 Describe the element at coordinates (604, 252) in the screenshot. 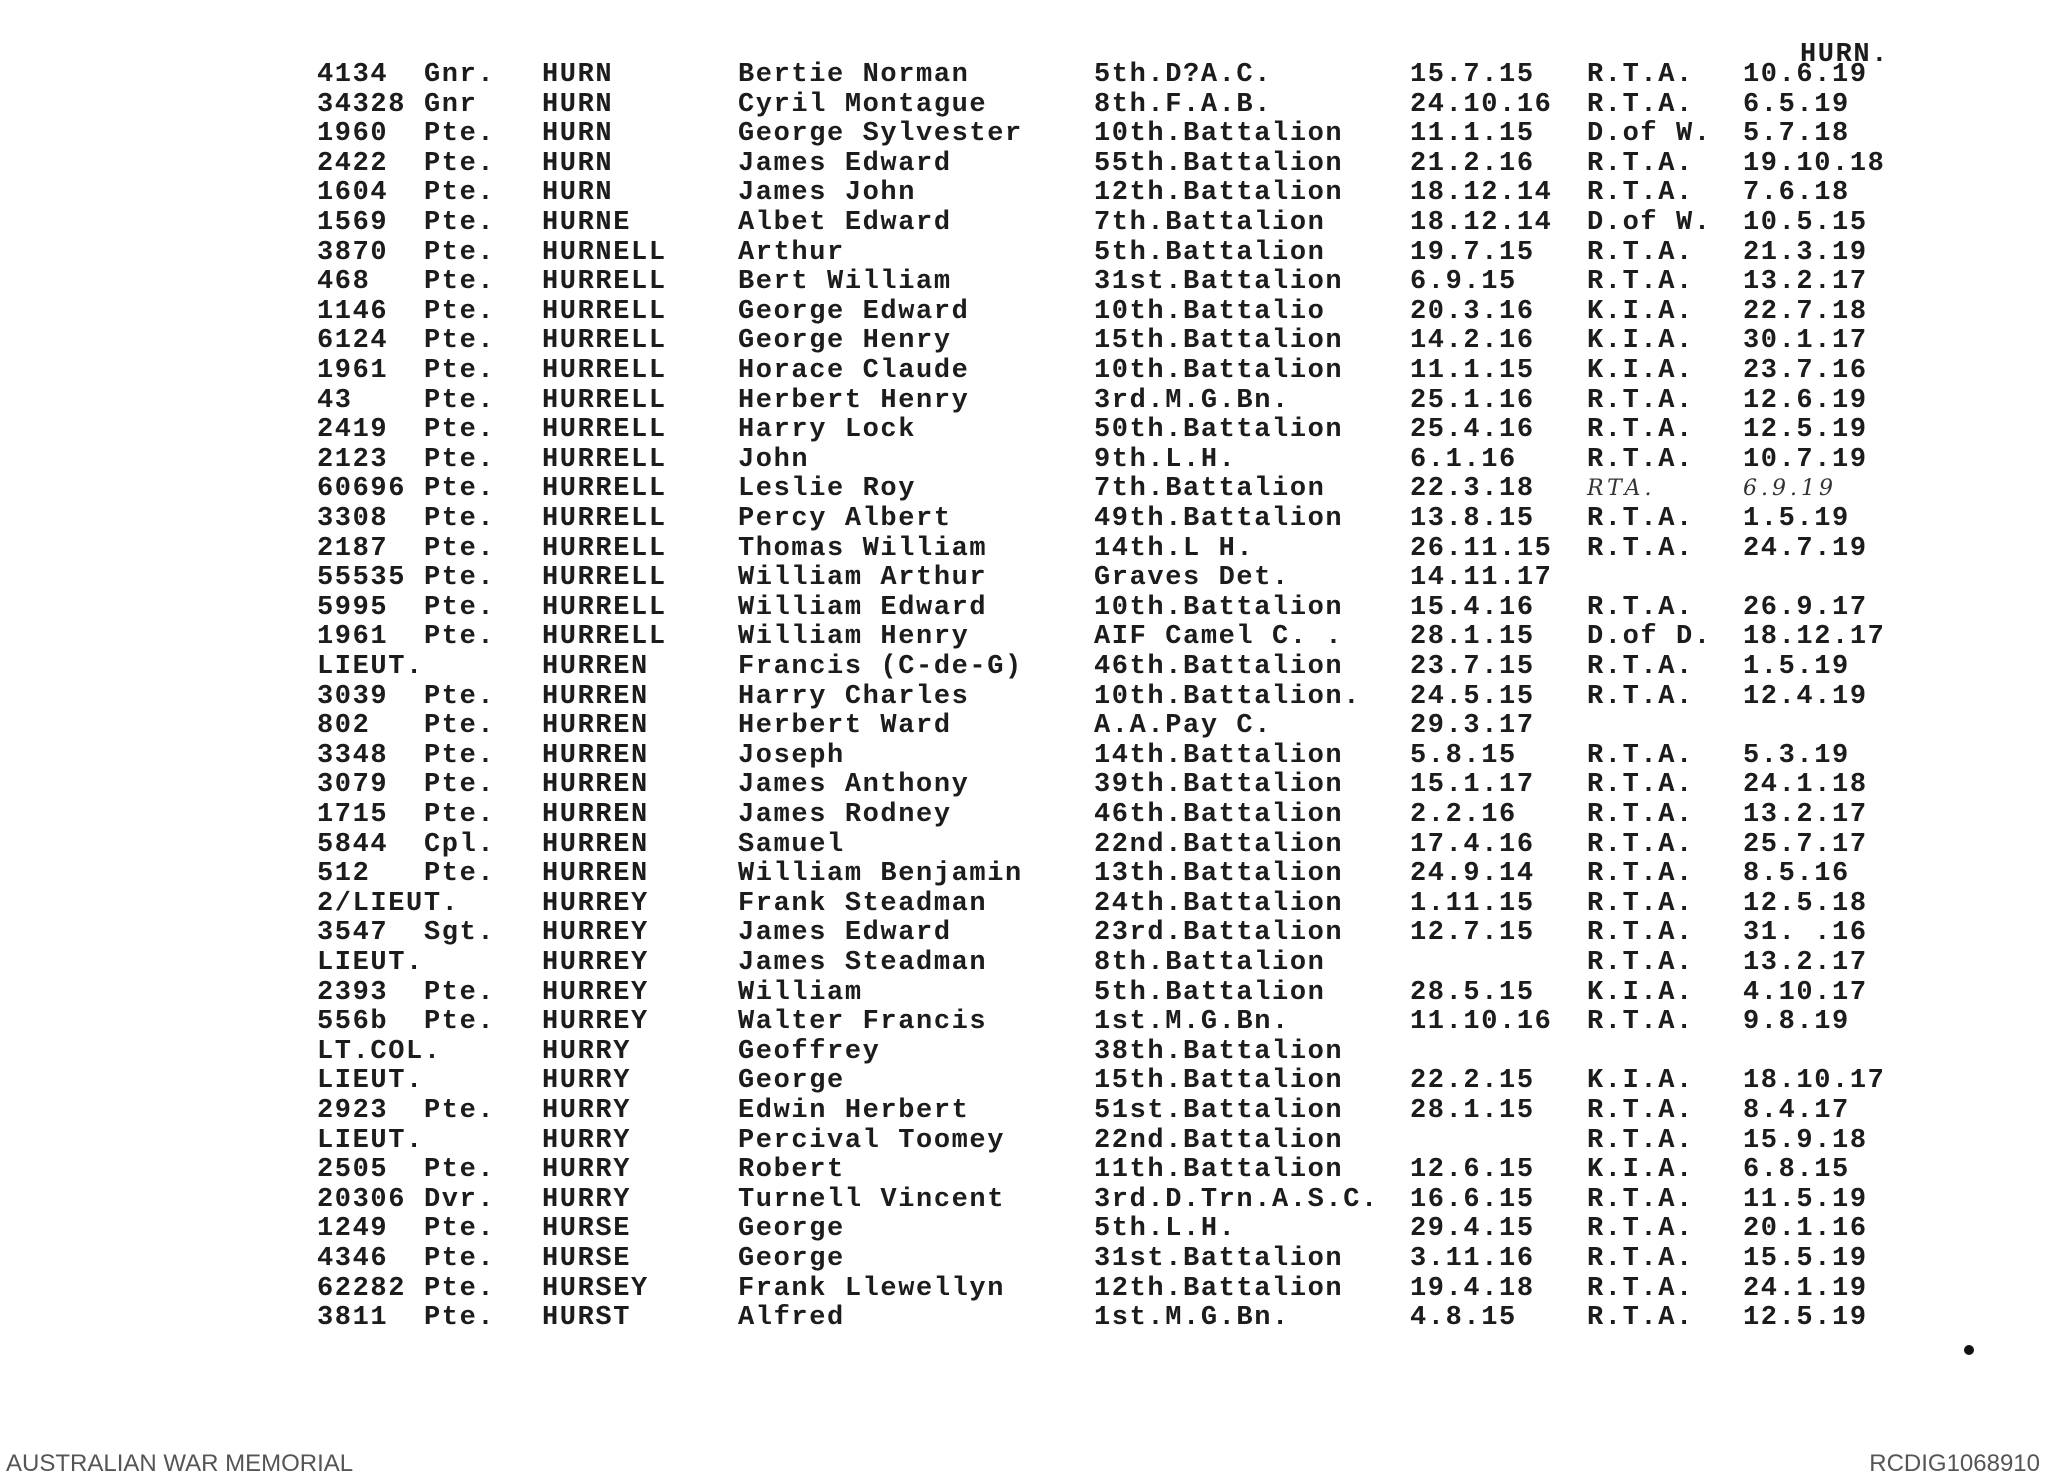

I see `surname: HURNELL` at that location.